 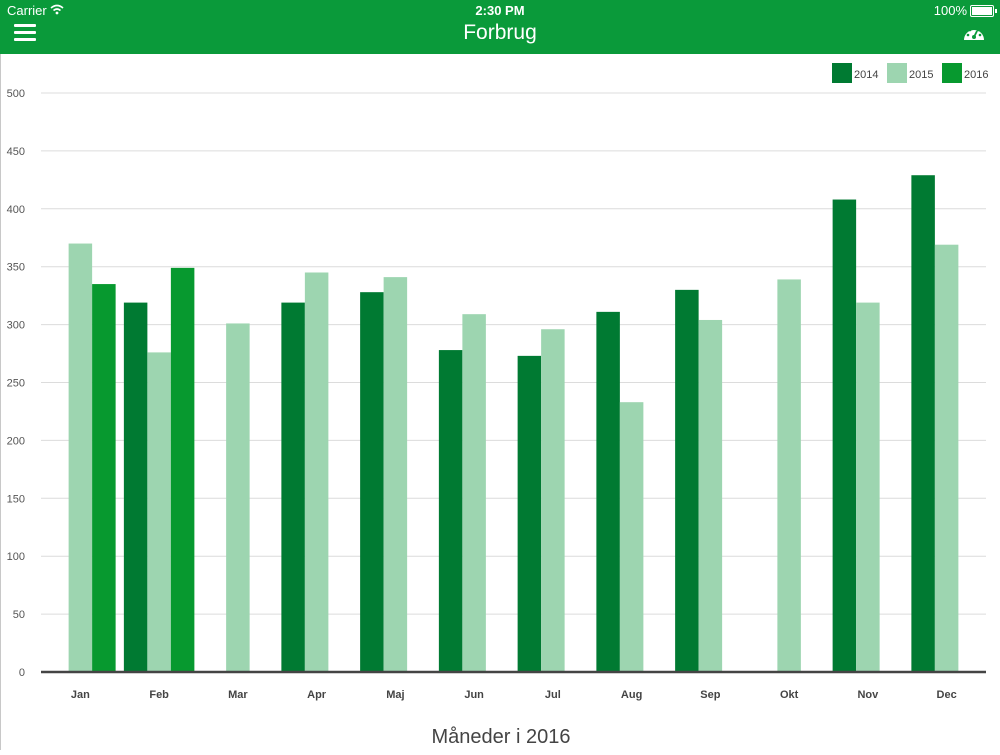 I want to click on y-tick-label: 250, so click(x=16, y=384).